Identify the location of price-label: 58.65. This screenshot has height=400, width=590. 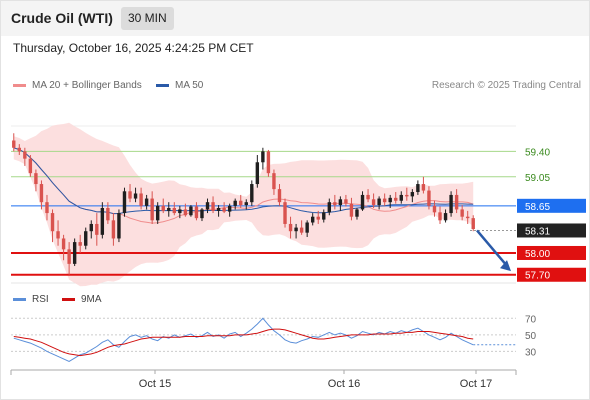
(537, 207).